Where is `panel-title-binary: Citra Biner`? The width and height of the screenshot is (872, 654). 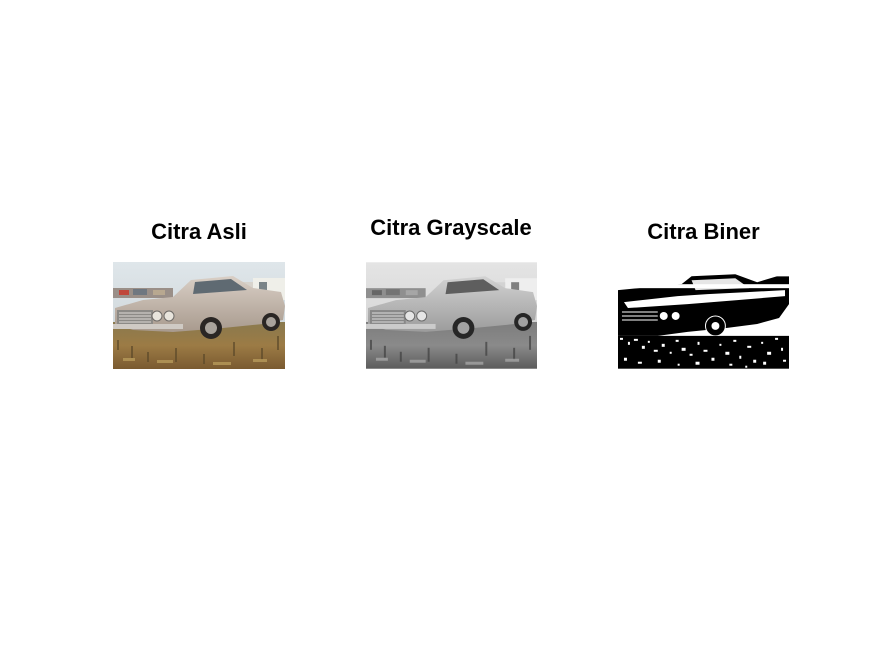 panel-title-binary: Citra Biner is located at coordinates (703, 231).